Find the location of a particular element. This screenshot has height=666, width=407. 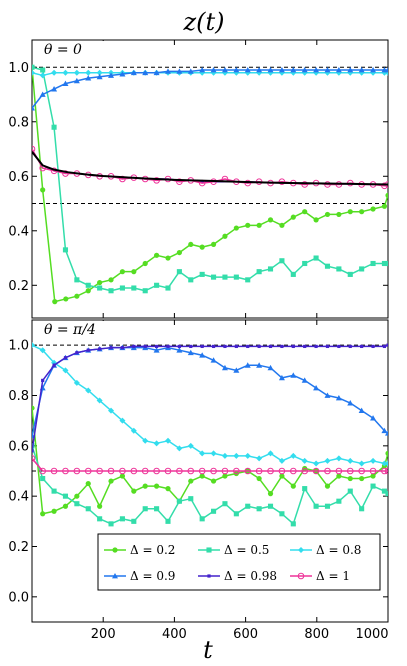

legend-label: Δ = 0.98 is located at coordinates (250, 576).